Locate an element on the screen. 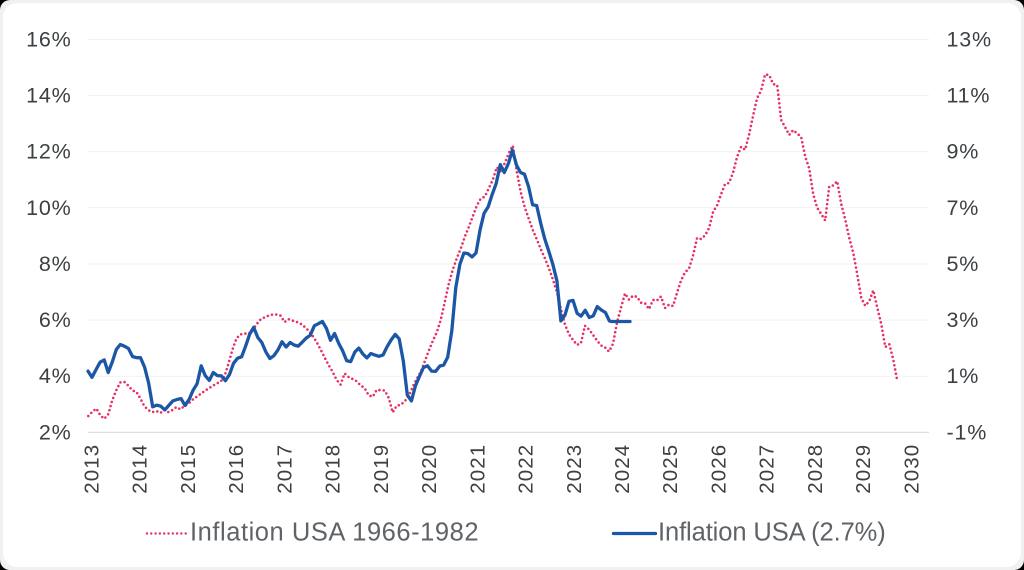 Image resolution: width=1024 pixels, height=570 pixels. svg-text: 2025 is located at coordinates (670, 469).